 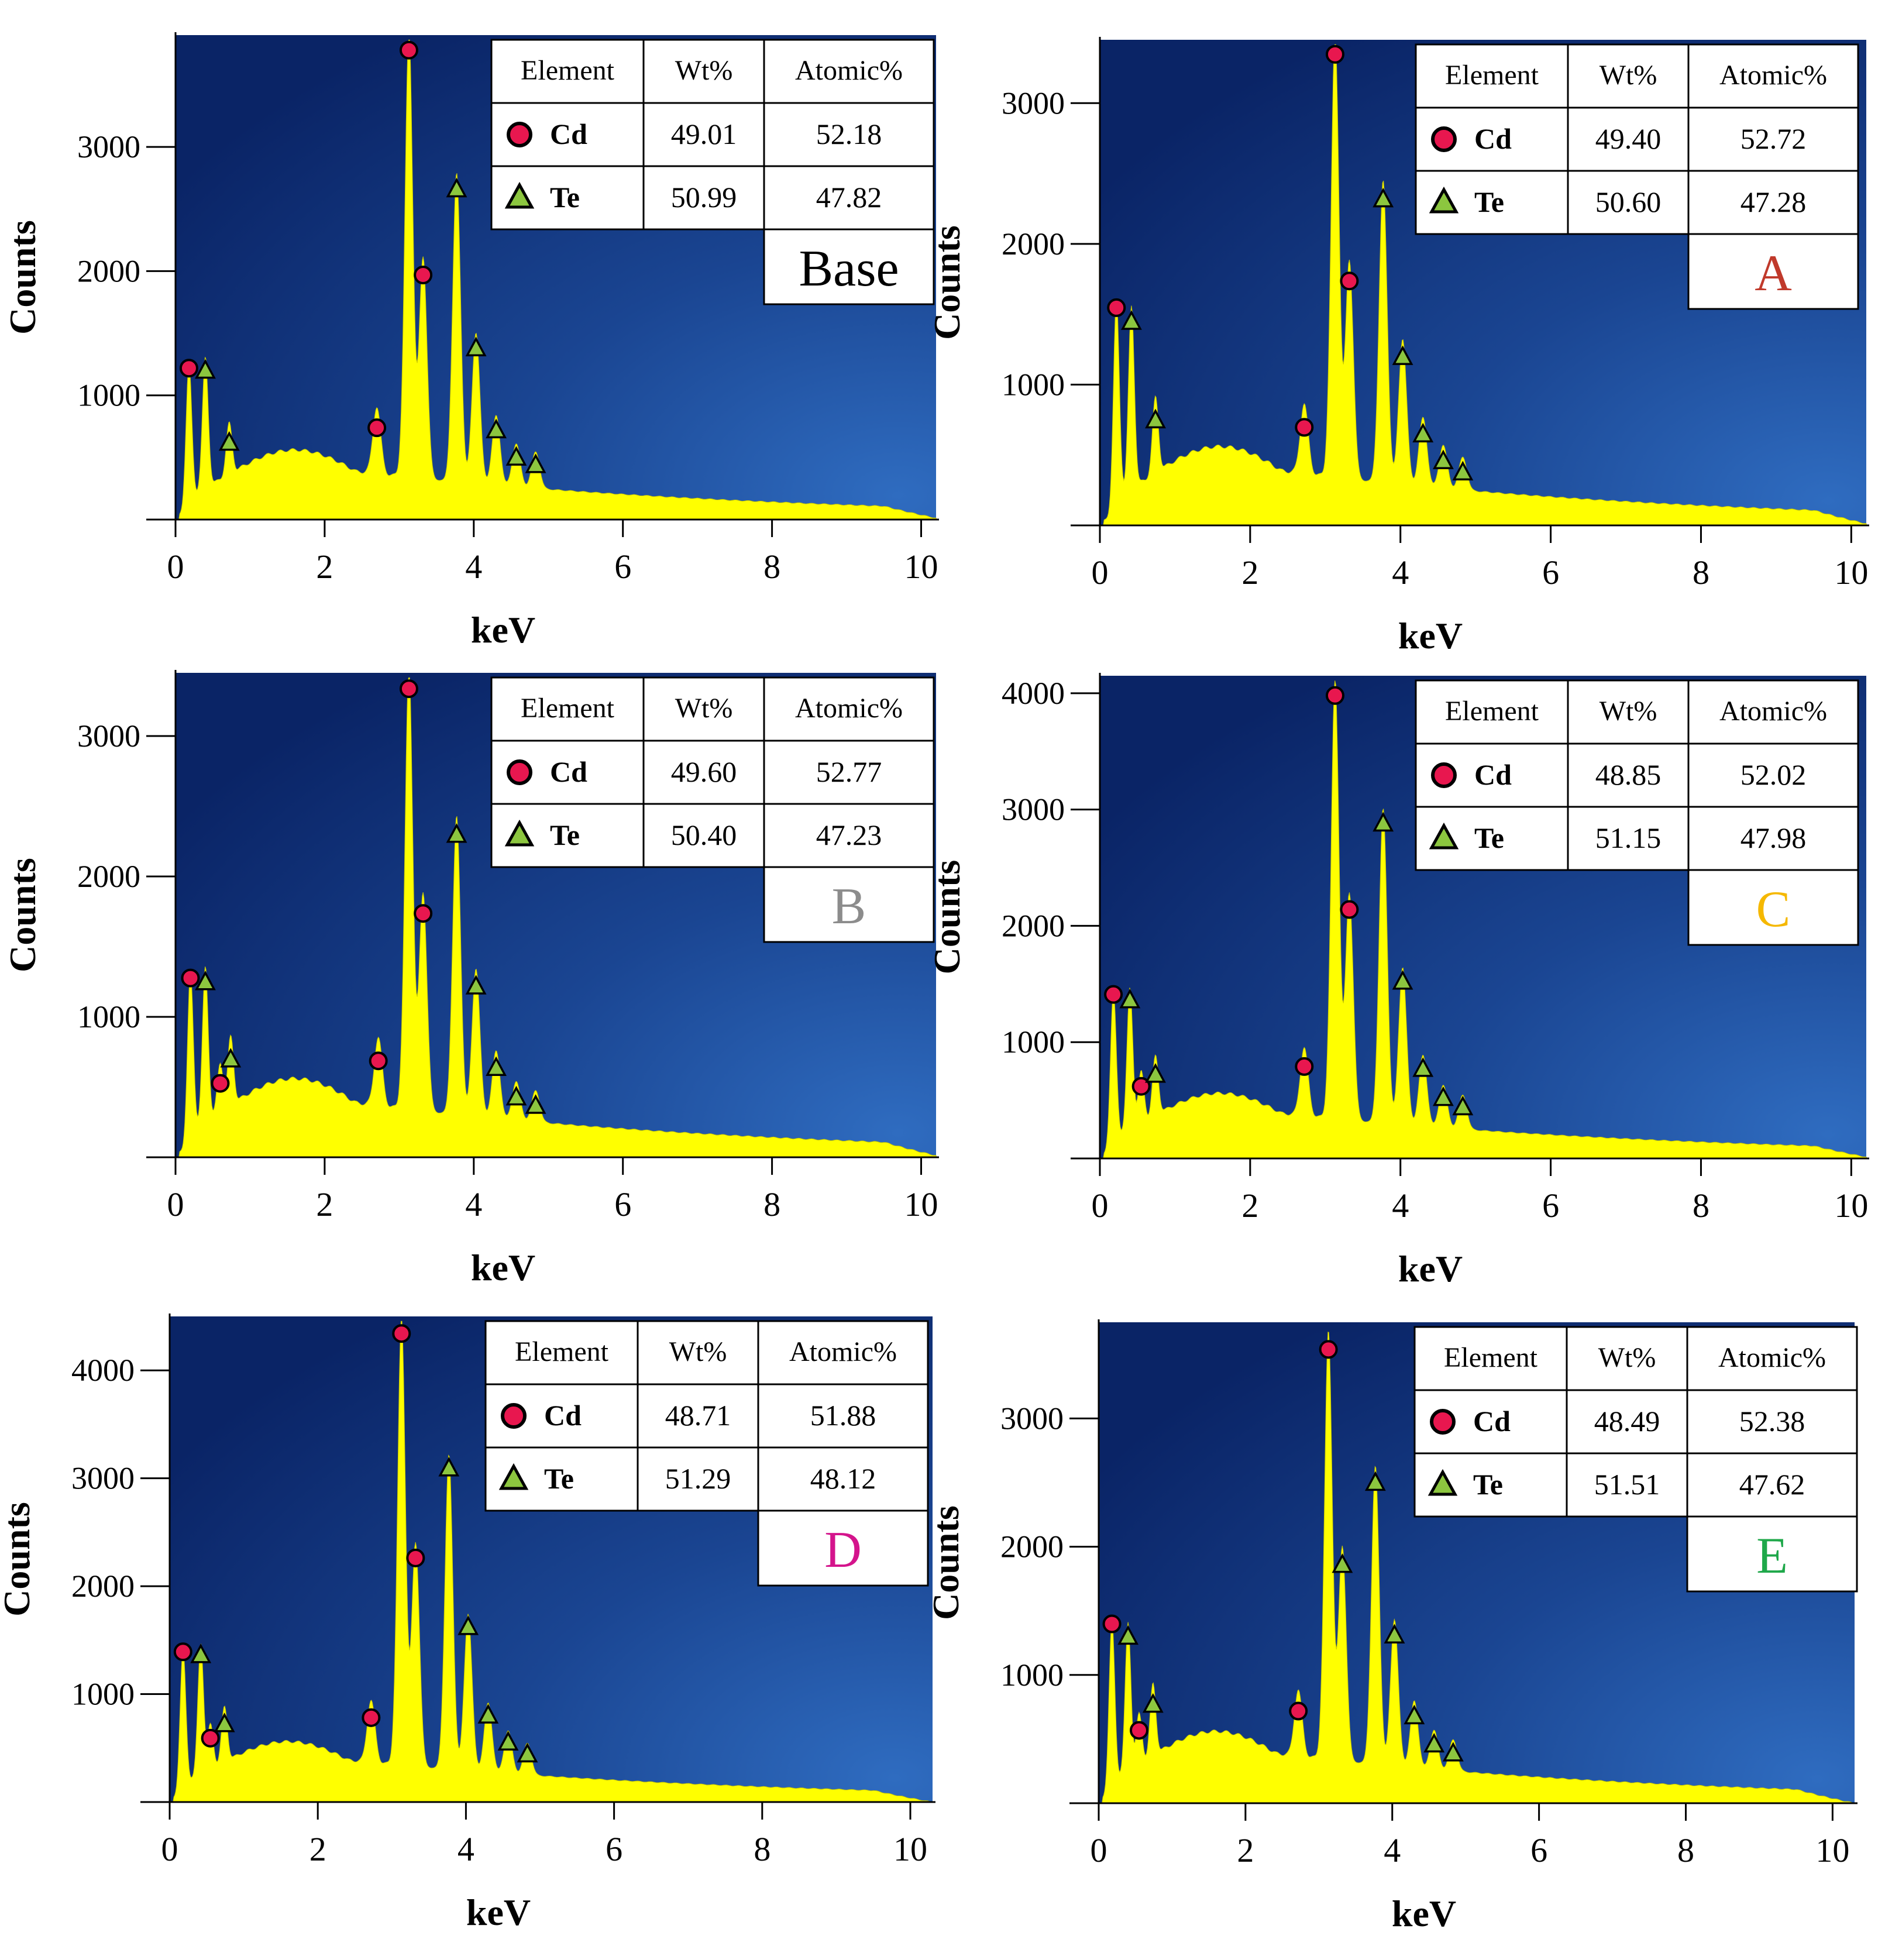 What do you see at coordinates (1773, 910) in the screenshot?
I see `sample-label: C` at bounding box center [1773, 910].